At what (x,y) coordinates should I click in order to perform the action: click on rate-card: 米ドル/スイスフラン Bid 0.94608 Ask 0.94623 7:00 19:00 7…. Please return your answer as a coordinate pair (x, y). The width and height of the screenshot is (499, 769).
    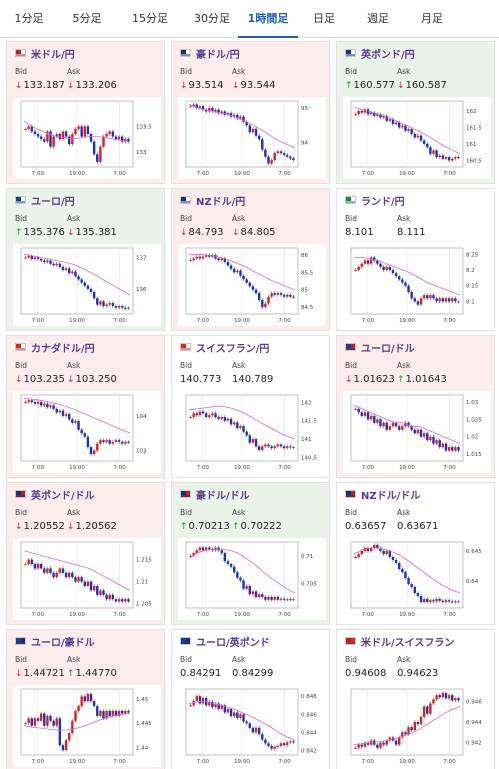
    Looking at the image, I should click on (415, 699).